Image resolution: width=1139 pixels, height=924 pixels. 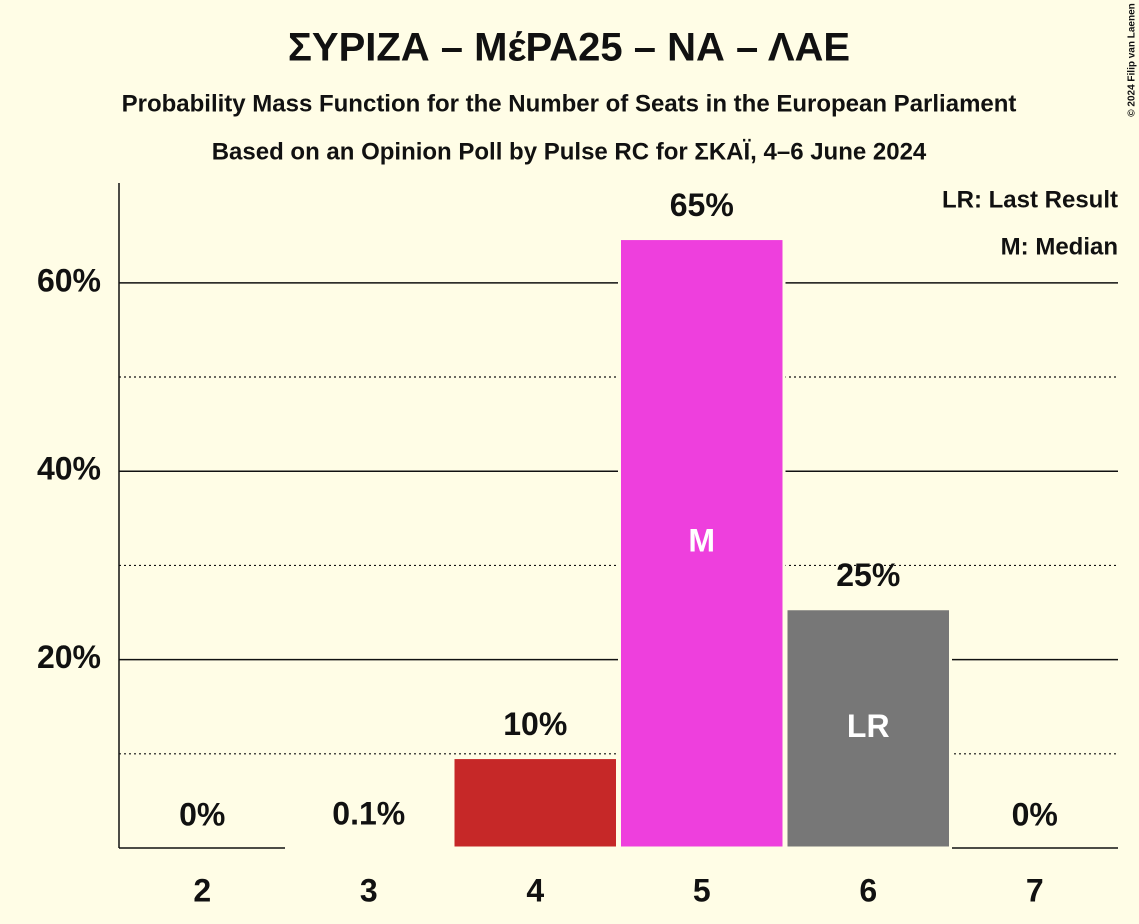 What do you see at coordinates (1132, 60) in the screenshot?
I see `copyright: © 2024 Filip van Laenen` at bounding box center [1132, 60].